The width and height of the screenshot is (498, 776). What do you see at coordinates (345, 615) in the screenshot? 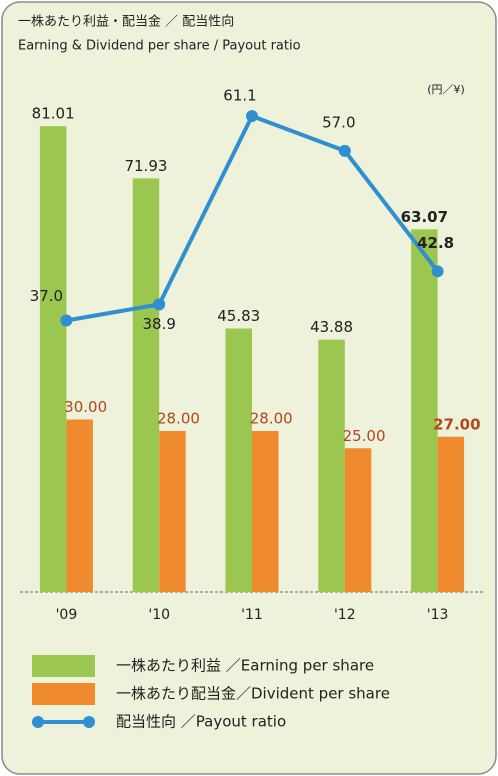
I see `x-tick-label: '12` at bounding box center [345, 615].